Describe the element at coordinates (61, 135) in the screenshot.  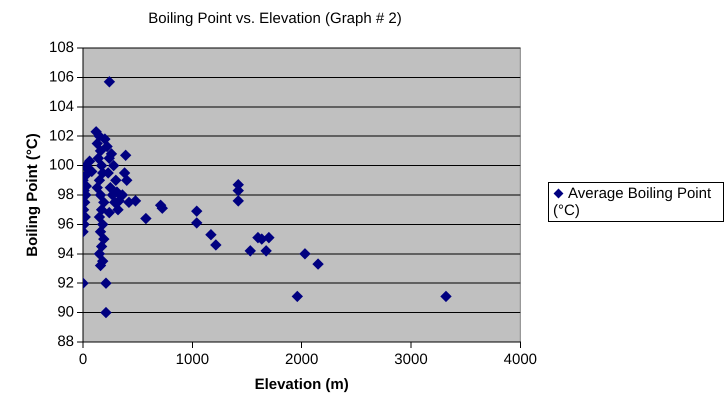
I see `y-tick-label: 102` at that location.